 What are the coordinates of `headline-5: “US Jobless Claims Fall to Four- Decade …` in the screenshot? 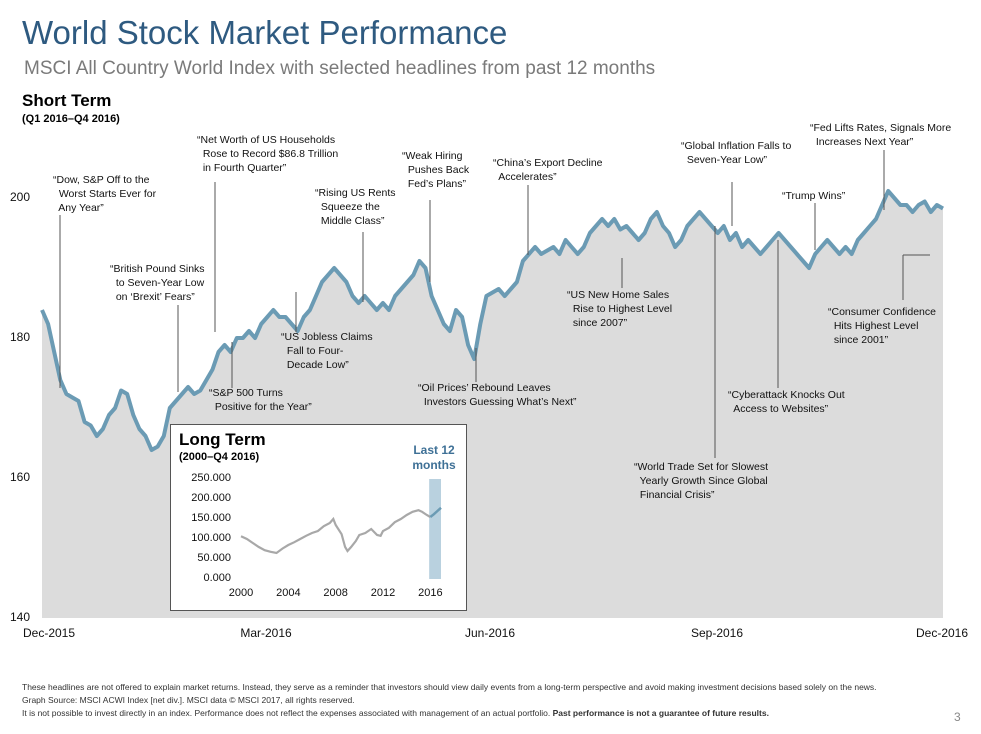 It's located at (327, 351).